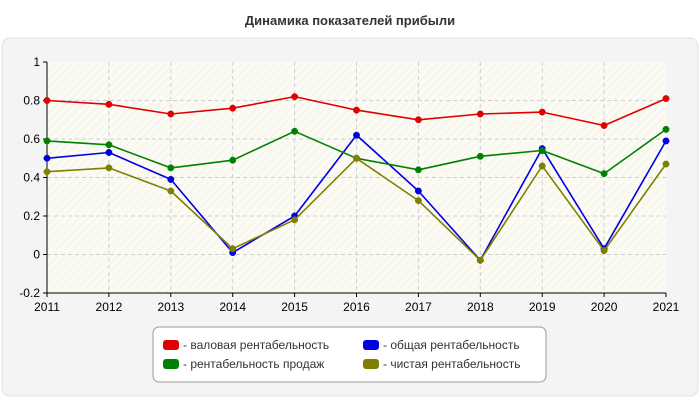 The width and height of the screenshot is (700, 405). I want to click on legend-entry: - валовая рентабельность, so click(246, 345).